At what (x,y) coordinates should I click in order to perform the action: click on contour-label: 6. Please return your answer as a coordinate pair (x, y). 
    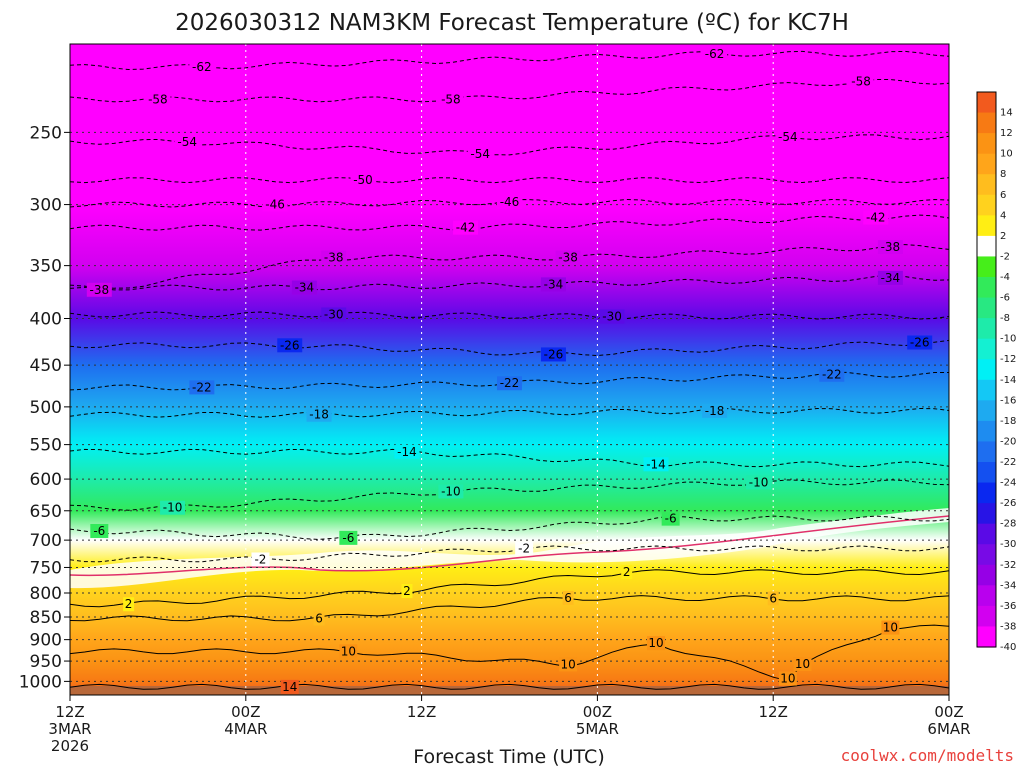
    Looking at the image, I should click on (568, 598).